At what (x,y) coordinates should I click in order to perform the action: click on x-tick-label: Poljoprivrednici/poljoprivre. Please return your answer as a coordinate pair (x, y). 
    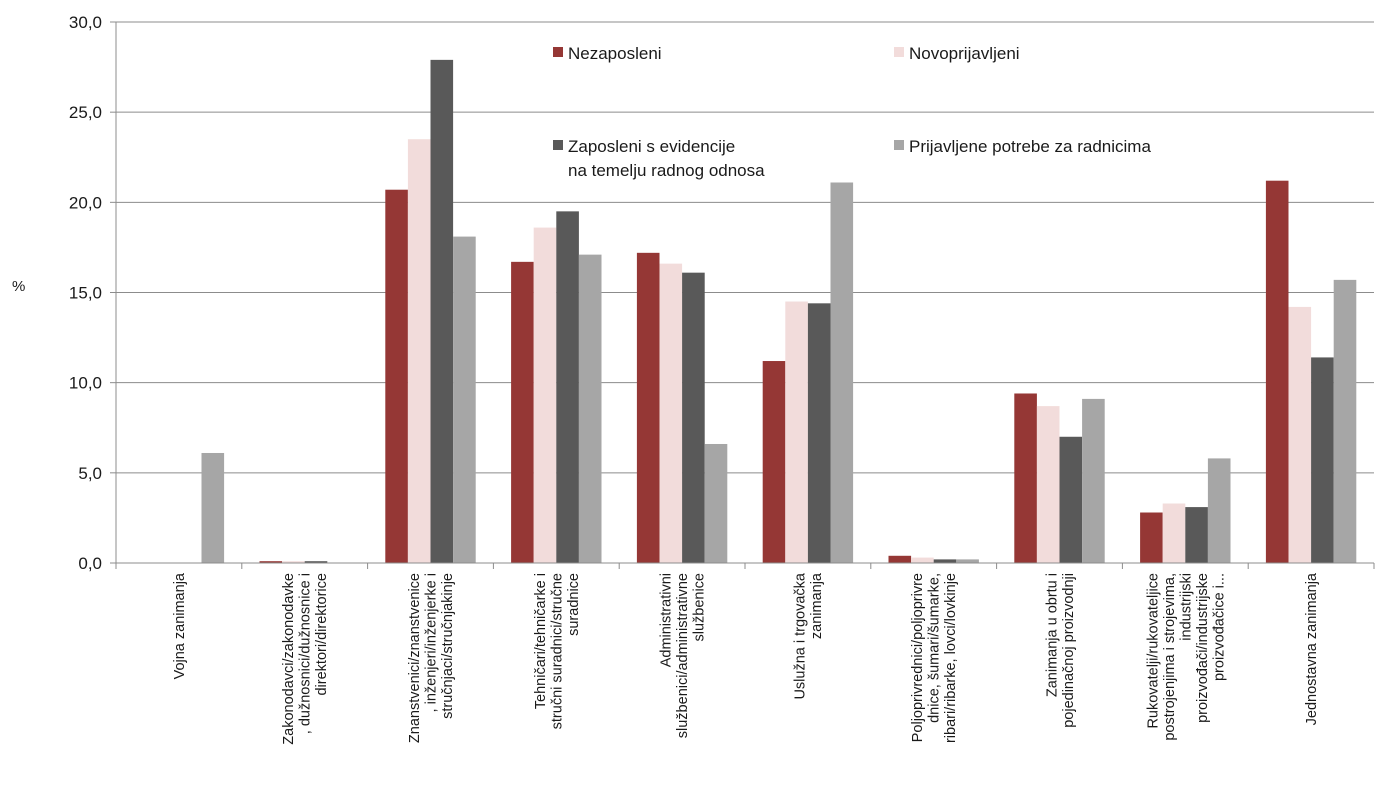
    Looking at the image, I should click on (918, 657).